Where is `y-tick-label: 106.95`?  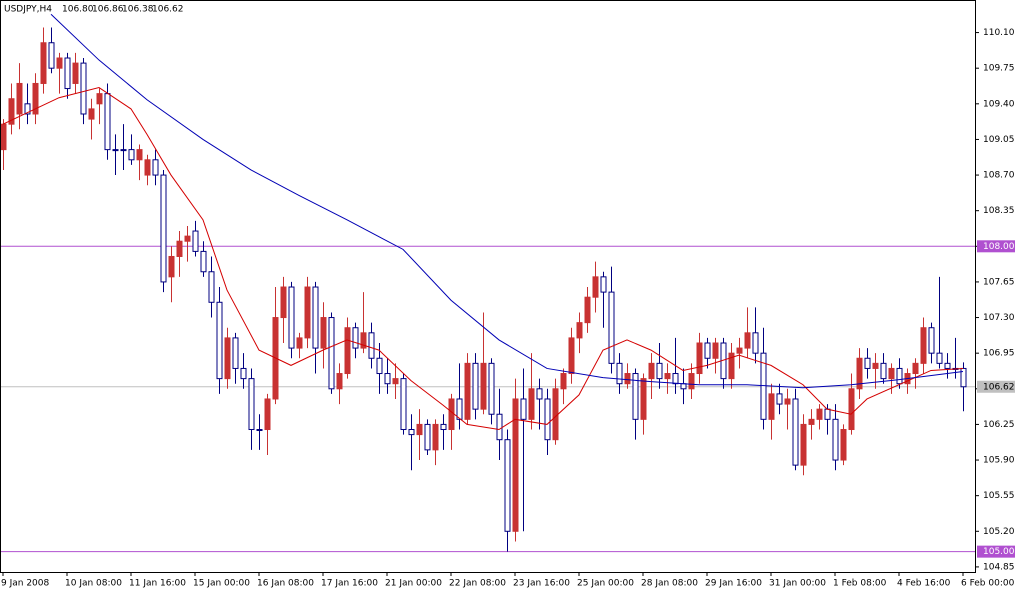
y-tick-label: 106.95 is located at coordinates (999, 354).